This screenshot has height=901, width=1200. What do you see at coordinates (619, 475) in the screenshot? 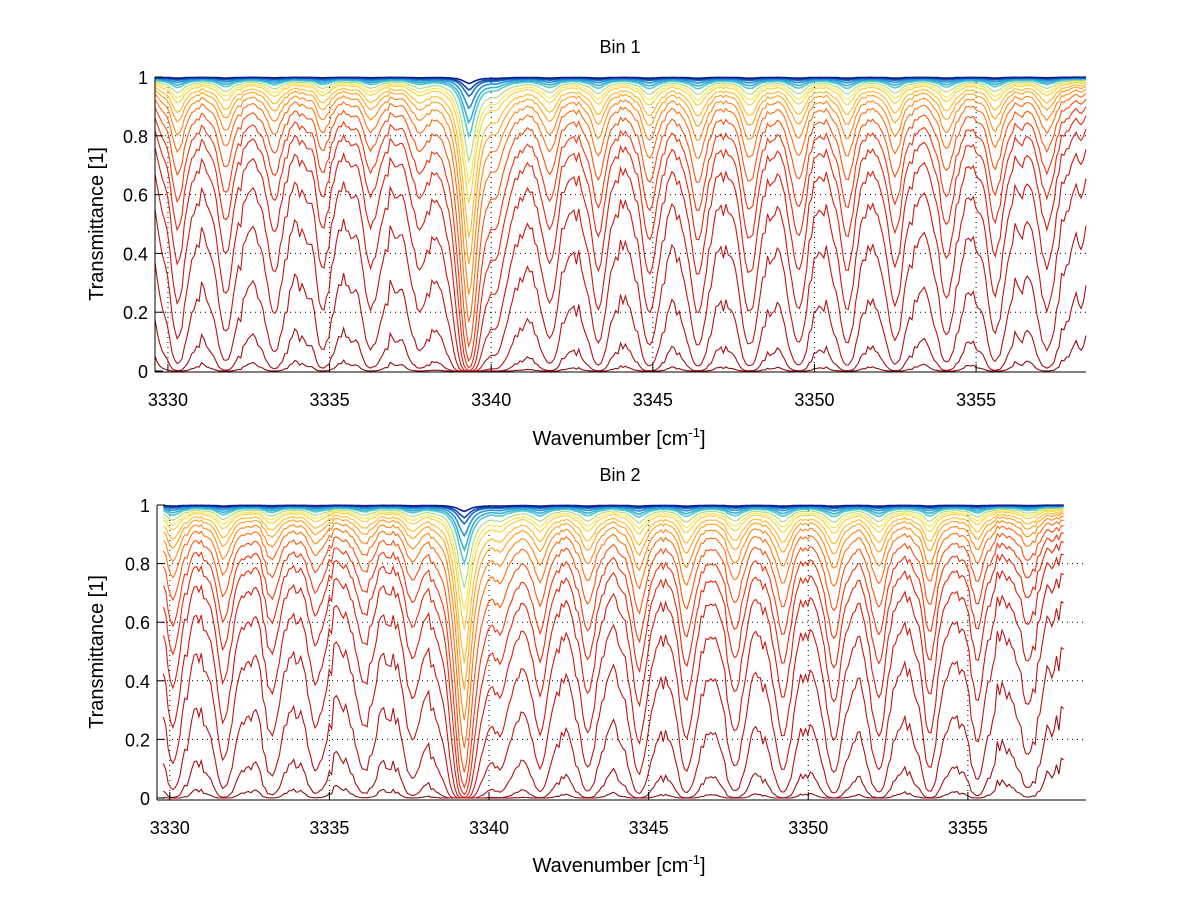
I see `chart-title: Bin 2` at bounding box center [619, 475].